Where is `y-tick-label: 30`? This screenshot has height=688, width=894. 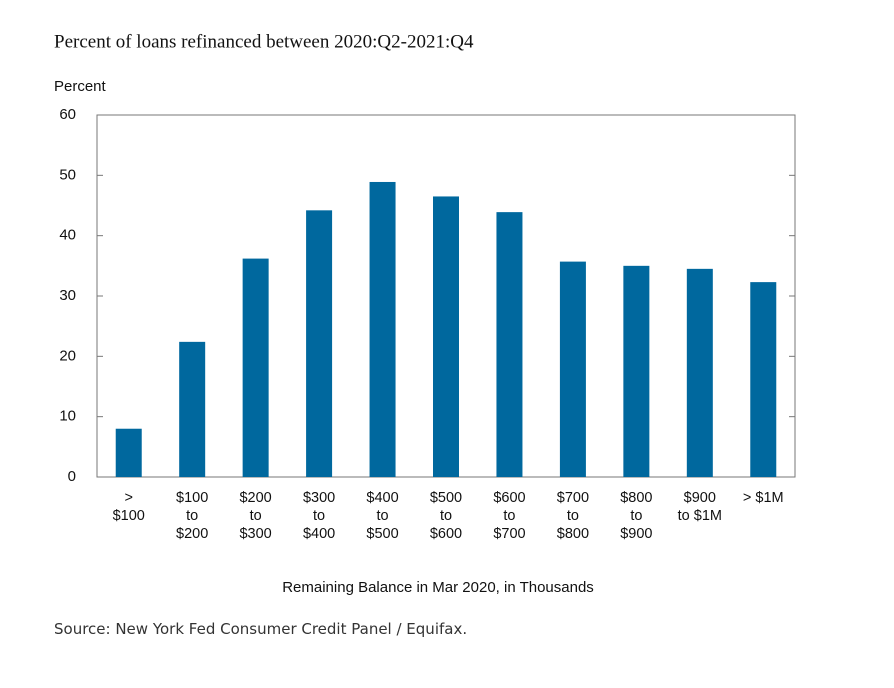 y-tick-label: 30 is located at coordinates (67, 295).